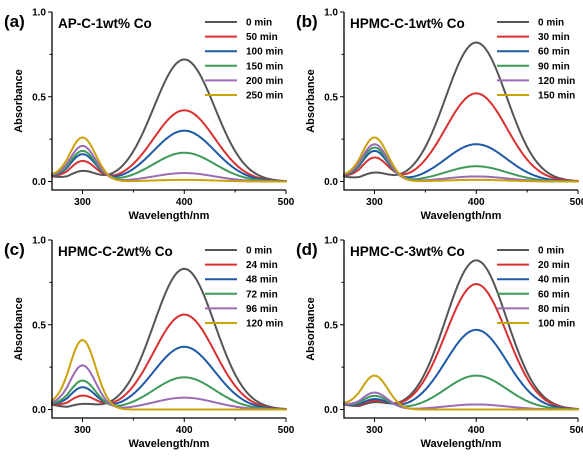  What do you see at coordinates (554, 66) in the screenshot?
I see `legend-label: 90 min` at bounding box center [554, 66].